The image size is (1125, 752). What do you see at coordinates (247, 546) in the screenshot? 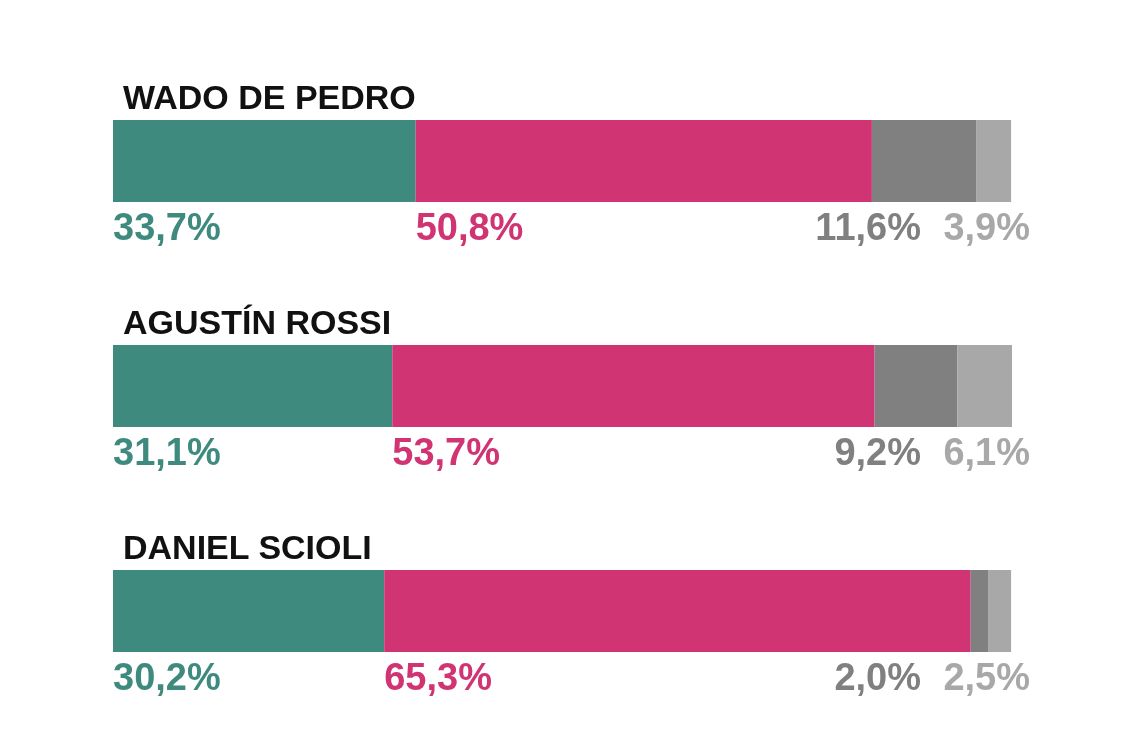
I see `y-tick-label: DANIEL SCIOLI` at bounding box center [247, 546].